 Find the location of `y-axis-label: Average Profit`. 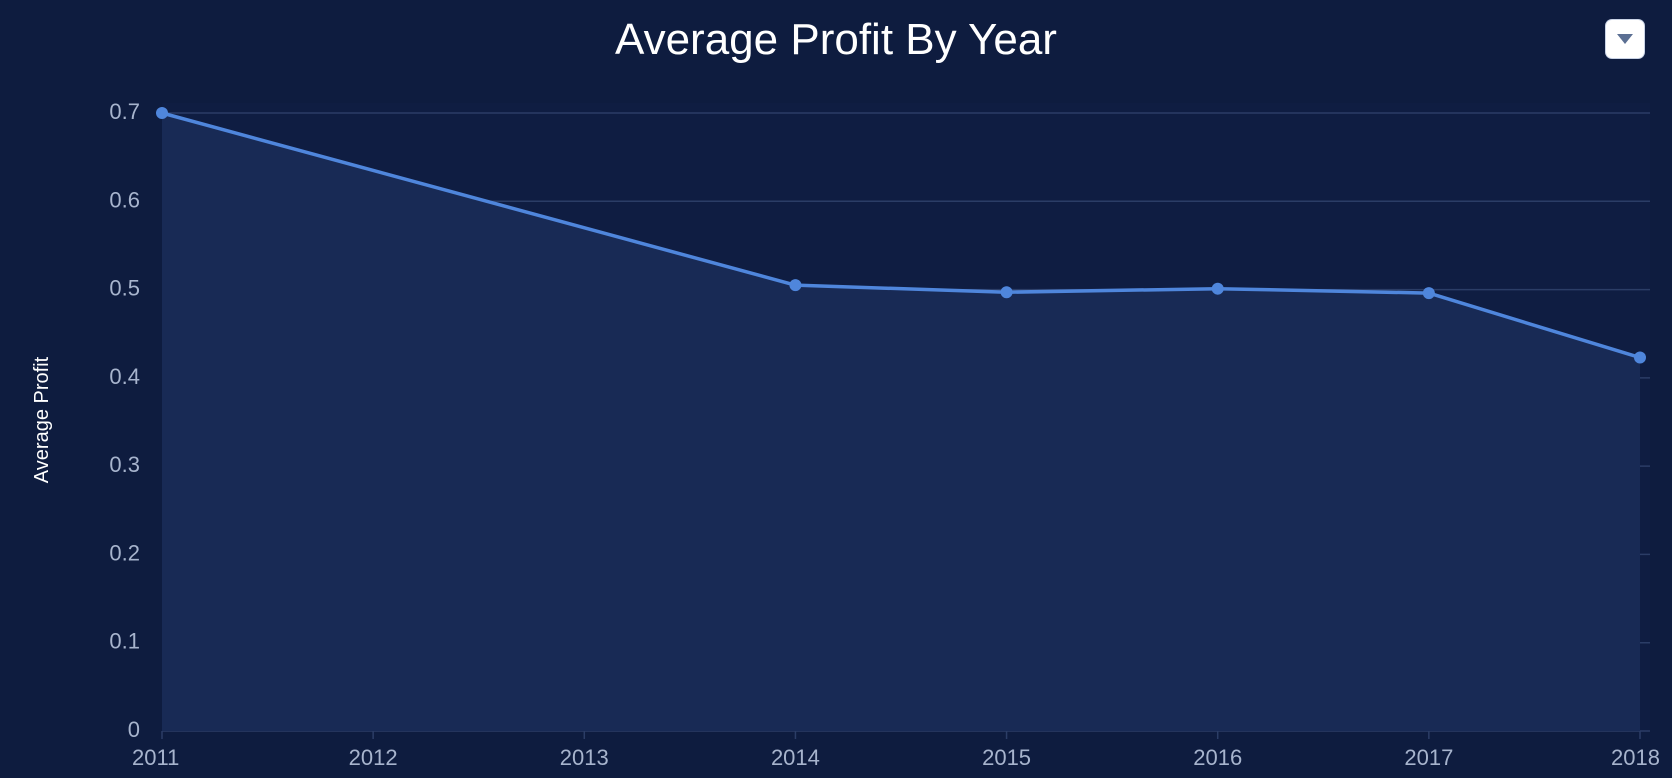

y-axis-label: Average Profit is located at coordinates (42, 419).